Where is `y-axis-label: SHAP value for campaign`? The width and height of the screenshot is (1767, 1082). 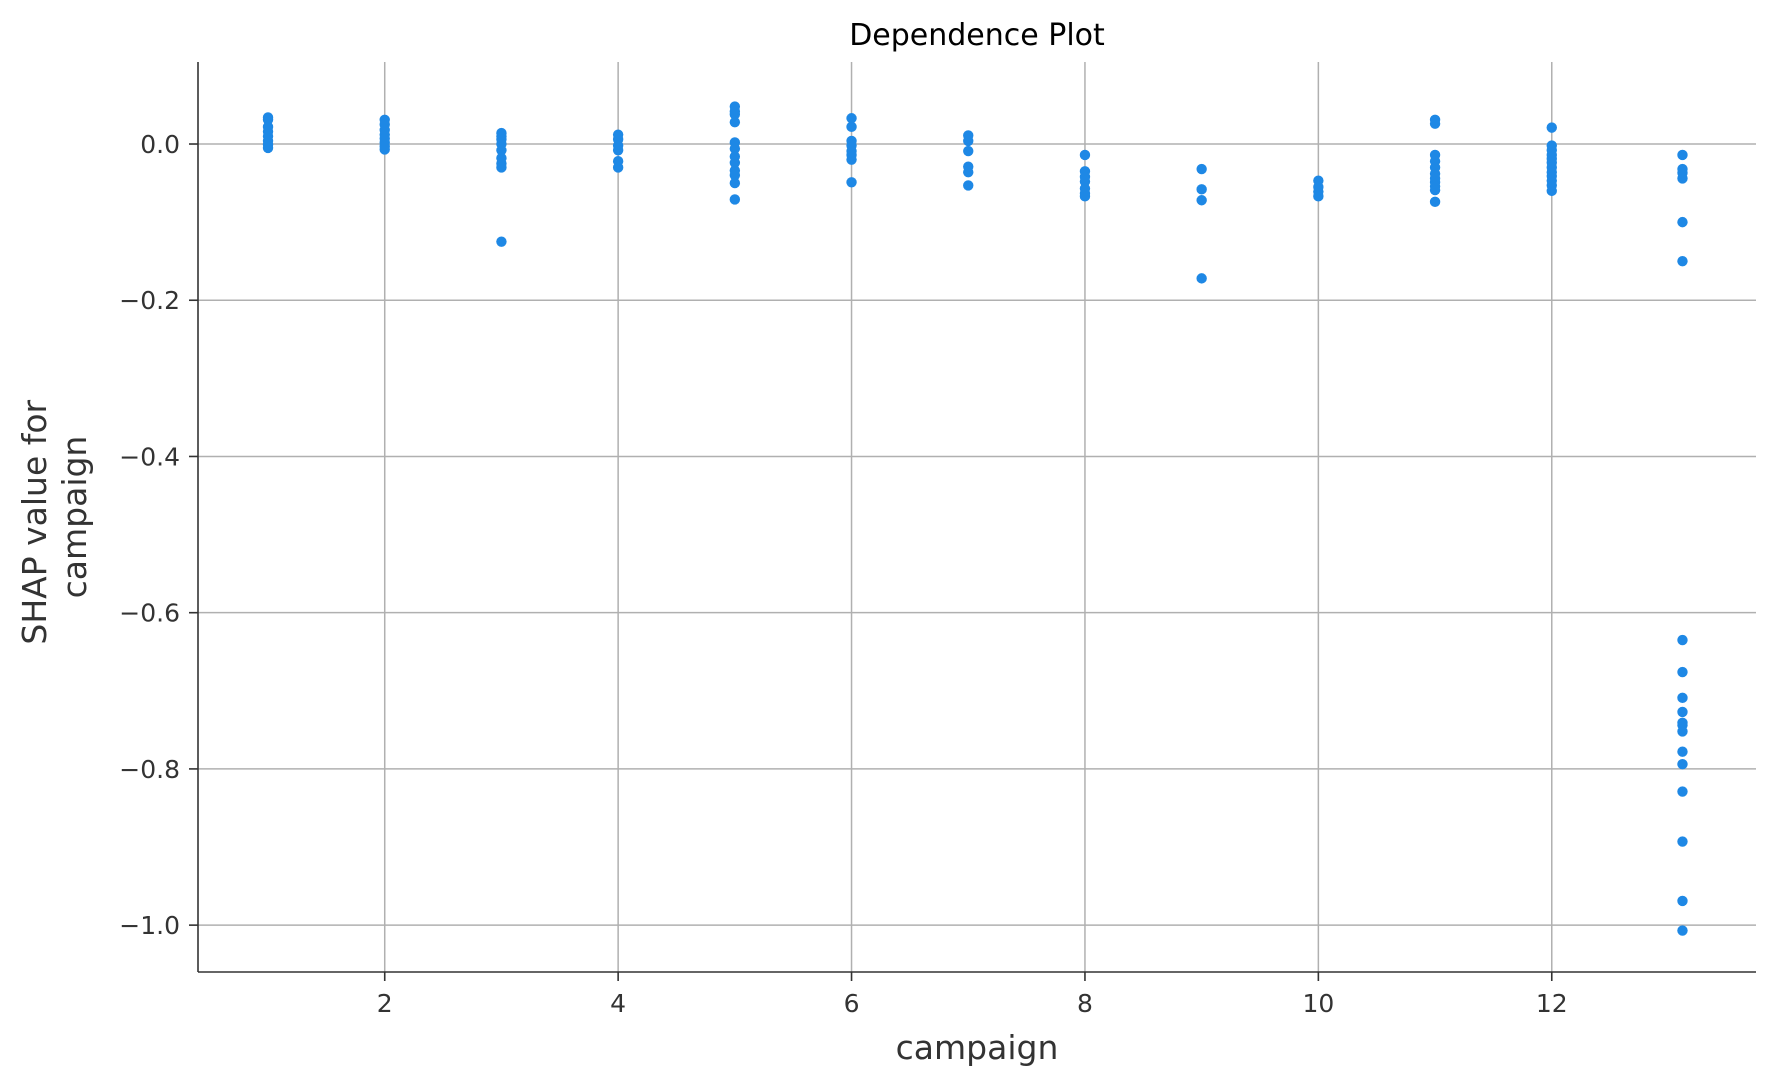 y-axis-label: SHAP value for campaign is located at coordinates (54, 516).